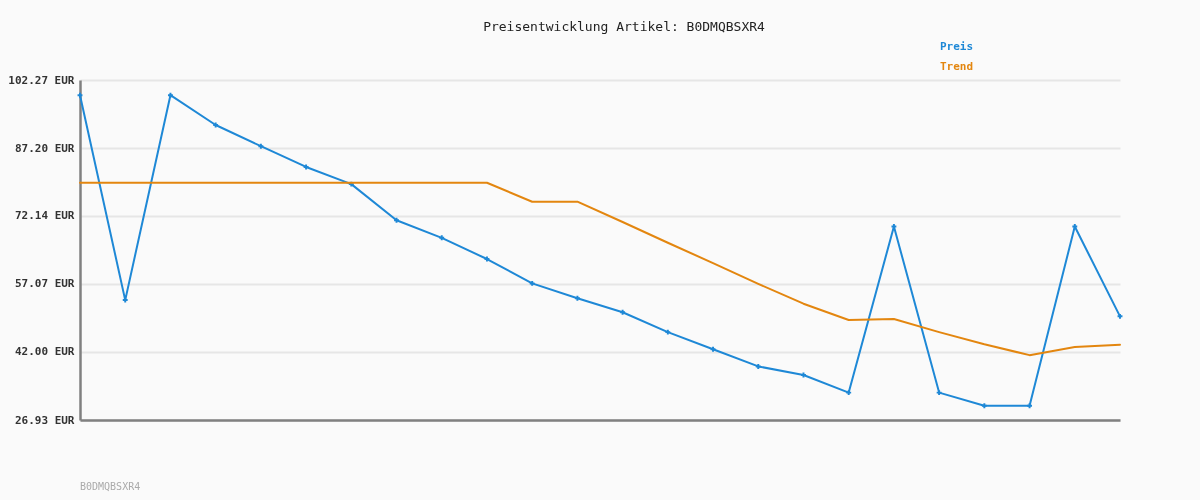 This screenshot has height=500, width=1200. What do you see at coordinates (957, 46) in the screenshot?
I see `text: Preis` at bounding box center [957, 46].